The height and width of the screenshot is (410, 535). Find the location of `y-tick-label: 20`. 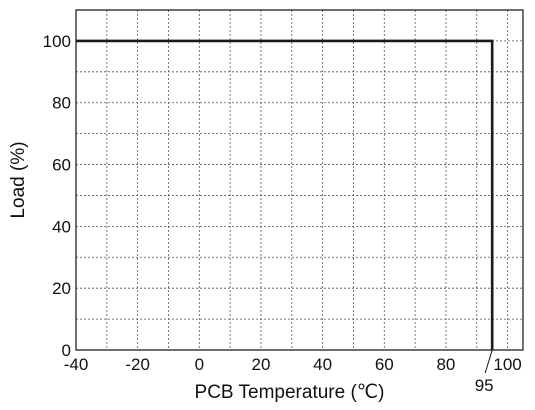

y-tick-label: 20 is located at coordinates (61, 288).